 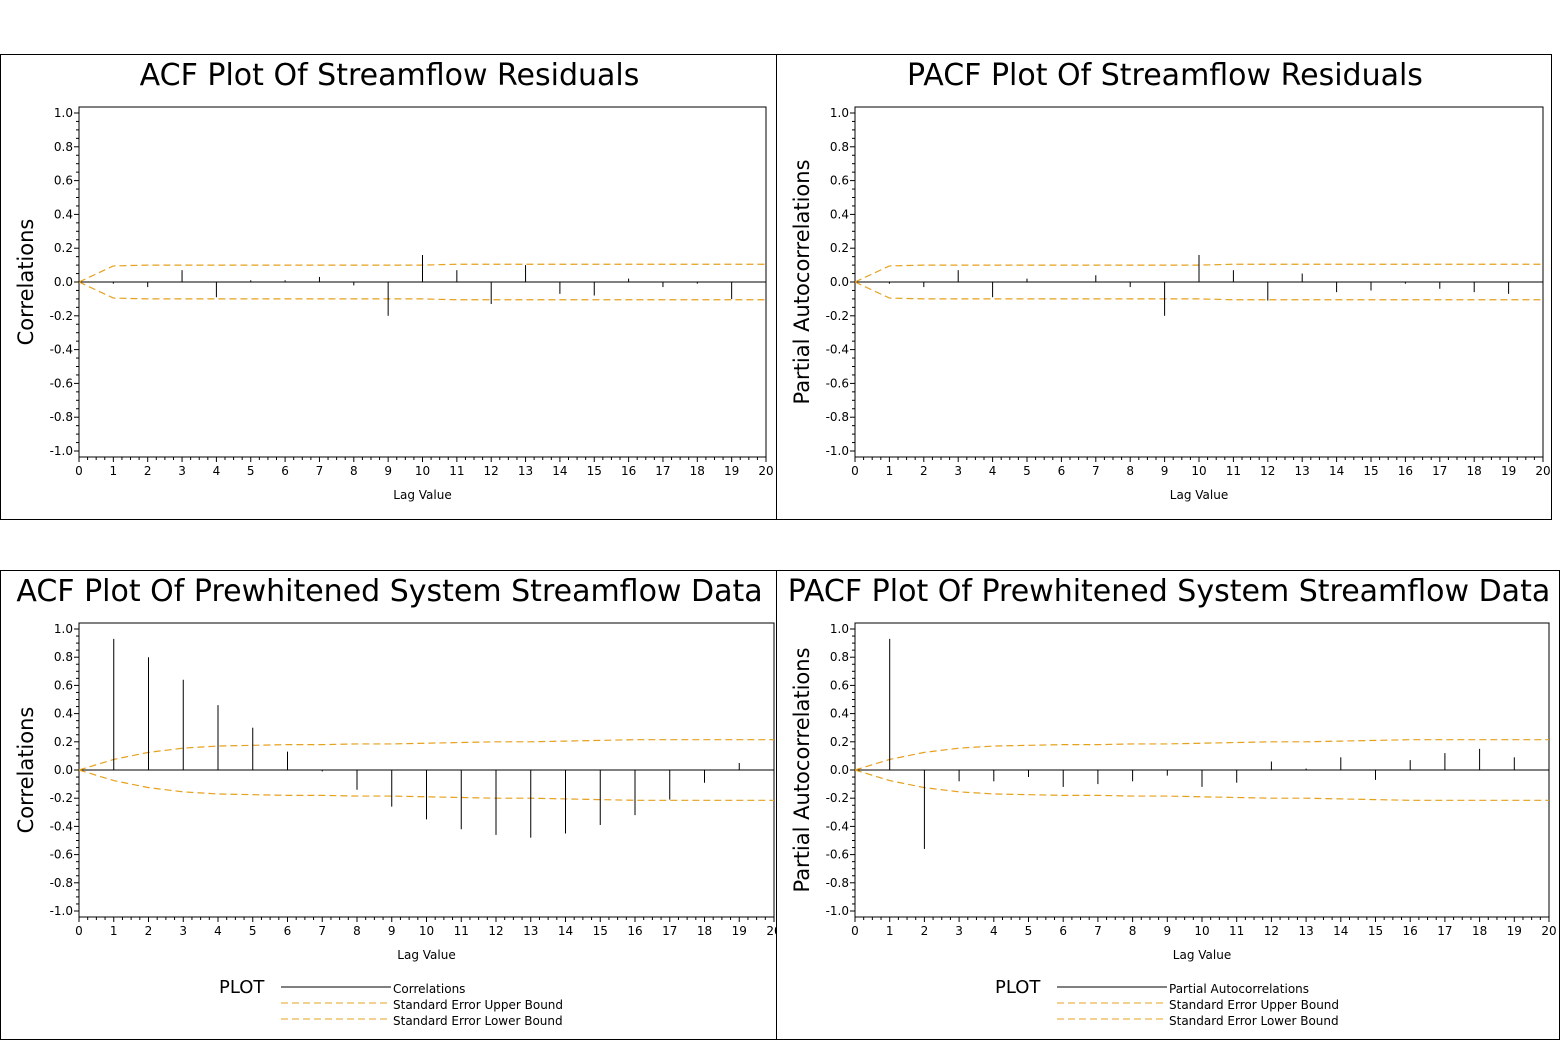 I want to click on legend-lower-label: Standard Error Lower Bound, so click(x=478, y=1021).